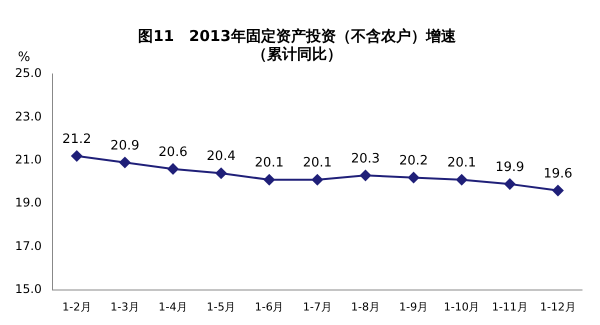 This screenshot has width=600, height=325. I want to click on x-tick-label: 1-5月, so click(221, 307).